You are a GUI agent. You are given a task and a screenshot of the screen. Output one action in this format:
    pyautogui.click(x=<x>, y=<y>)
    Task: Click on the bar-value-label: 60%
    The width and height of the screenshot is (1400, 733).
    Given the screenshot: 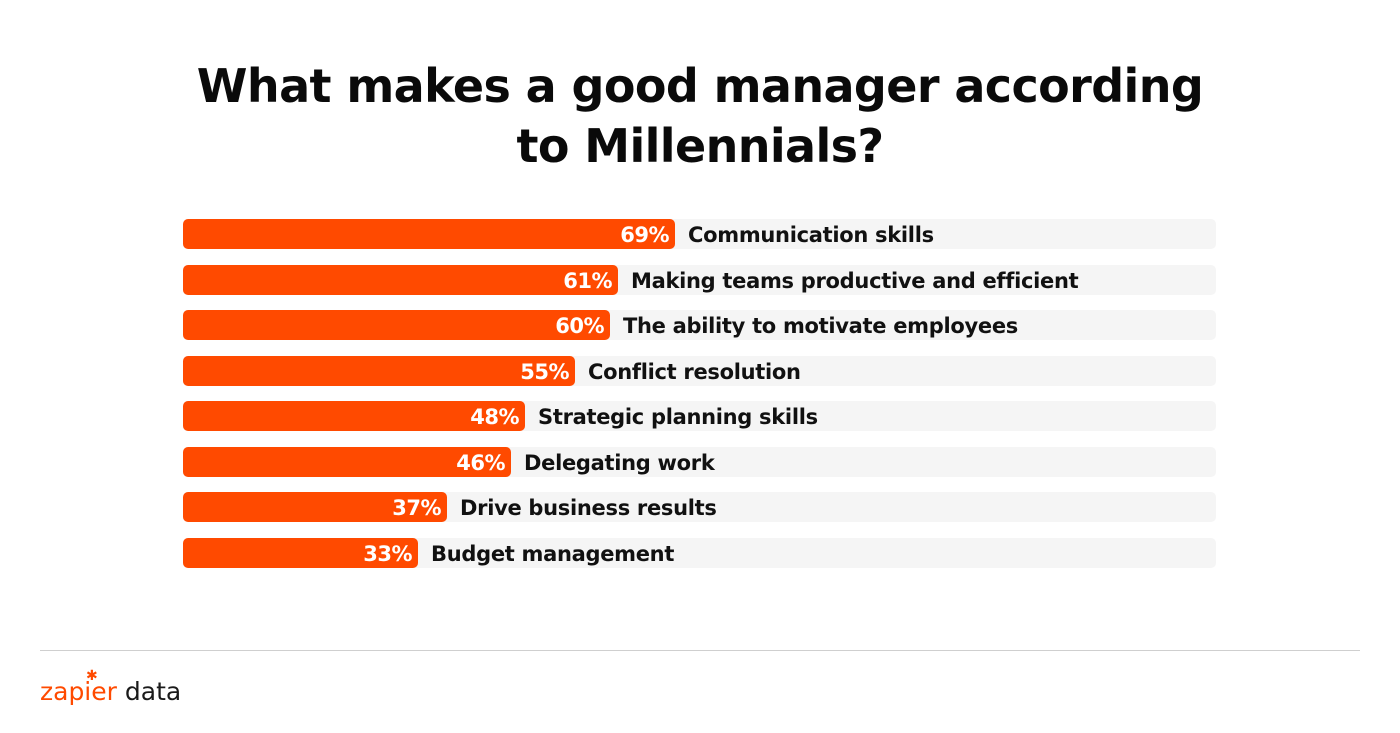 What is the action you would take?
    pyautogui.click(x=579, y=326)
    